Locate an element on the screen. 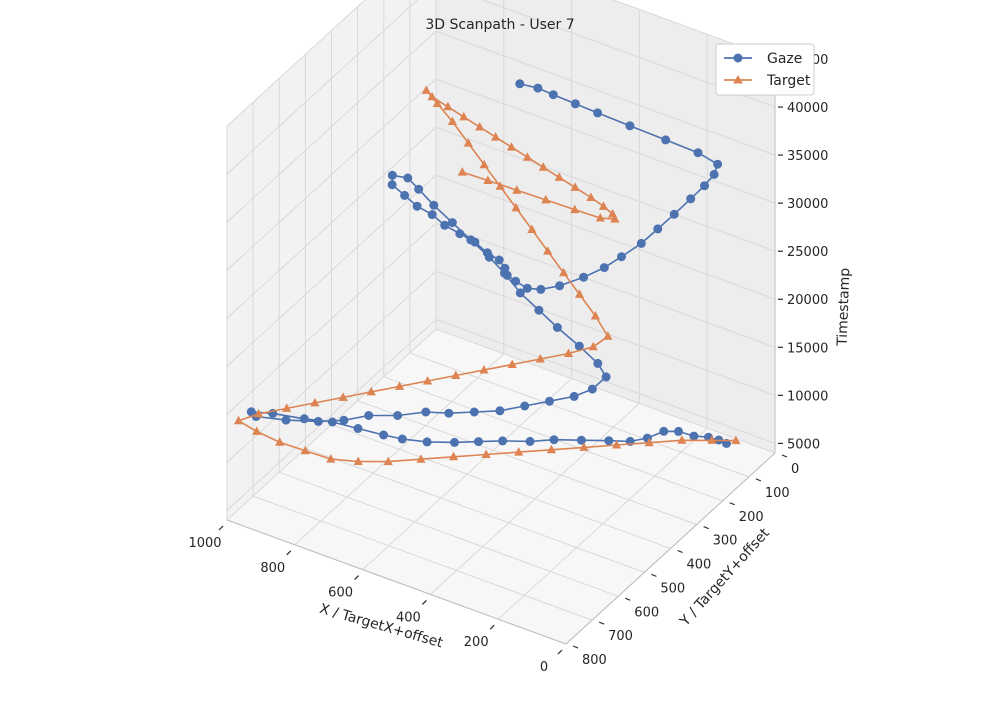 The width and height of the screenshot is (1000, 704). x-axis-label: X / TargetX+offset is located at coordinates (381, 626).